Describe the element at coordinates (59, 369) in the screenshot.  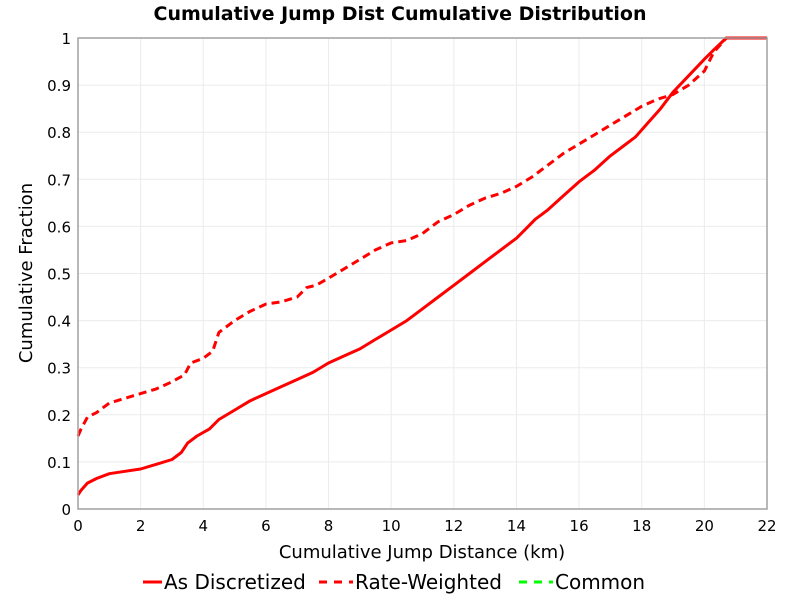
I see `y-tick-label: 0.3` at that location.